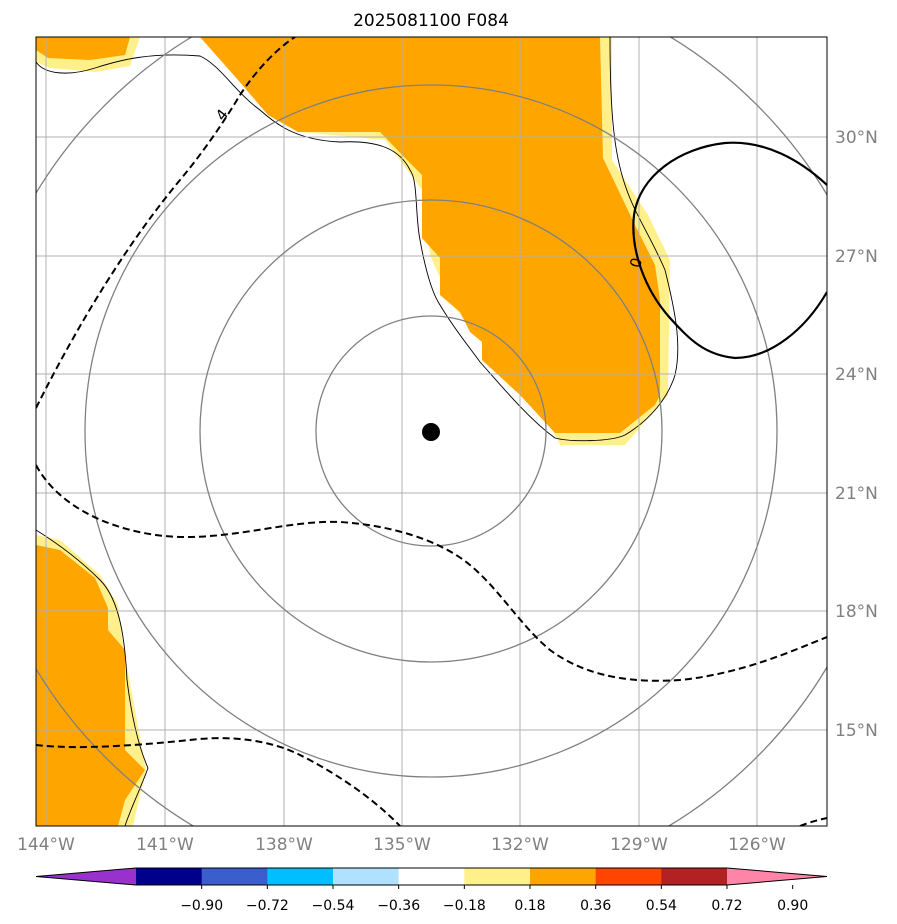 This screenshot has height=924, width=897. What do you see at coordinates (661, 906) in the screenshot?
I see `colorbar-label: 0.54` at bounding box center [661, 906].